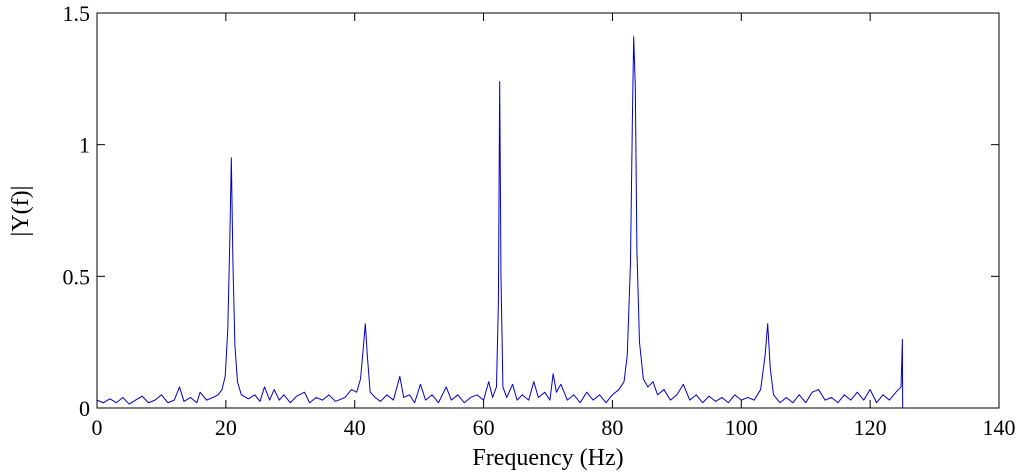  I want to click on x-tick-label: 80, so click(612, 427).